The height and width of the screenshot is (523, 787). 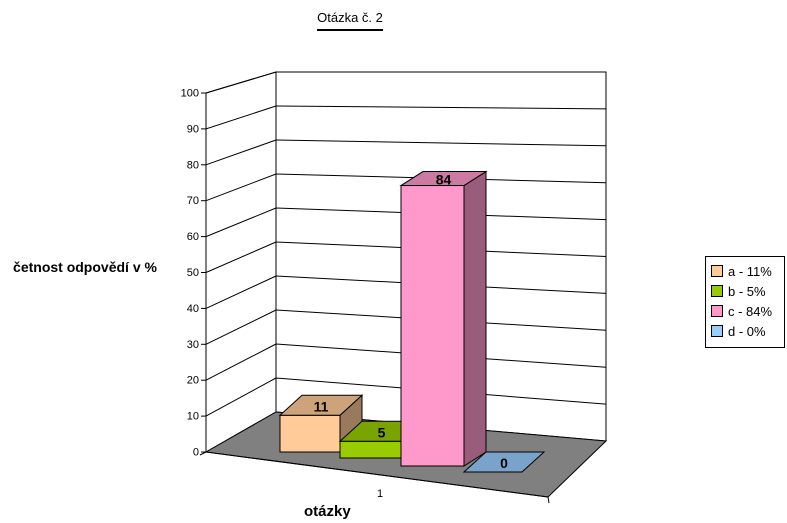 I want to click on legend-item-b: b - 5%, so click(x=747, y=291).